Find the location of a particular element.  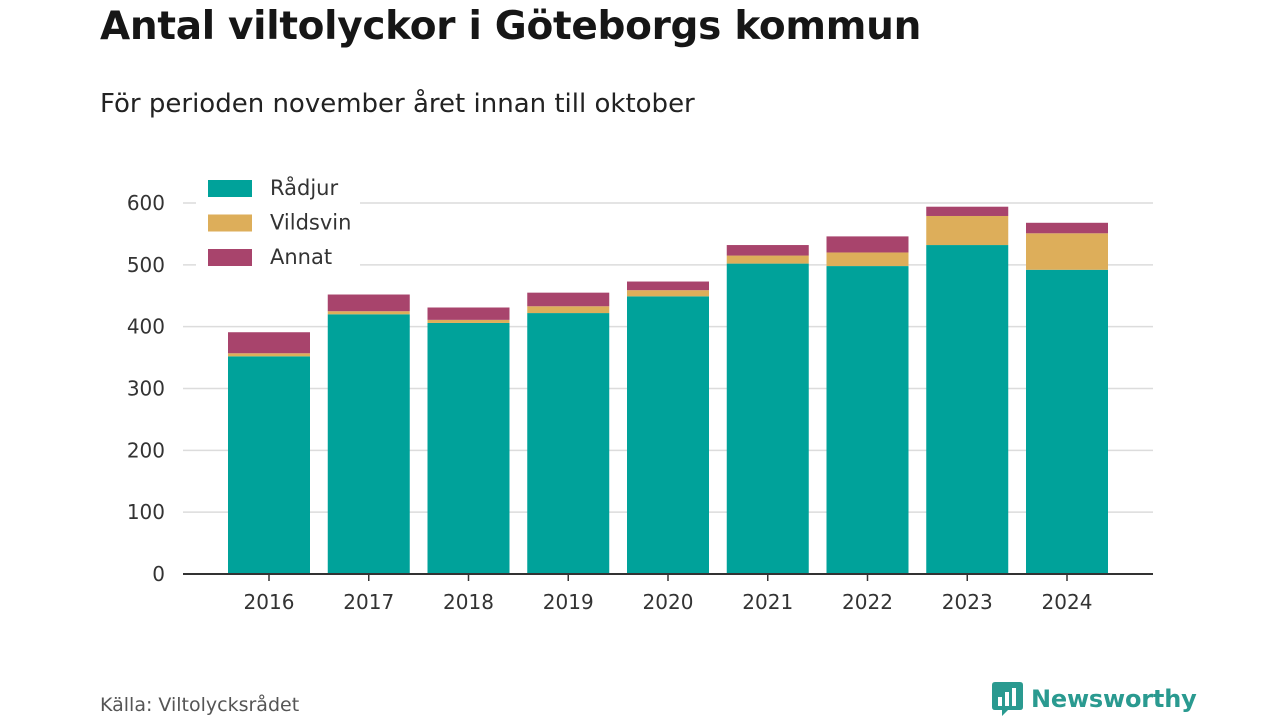

x-axis-tick-labels: 2016 2017 2018 2019 2020 2021 2022 2023 2024 is located at coordinates (668, 593).